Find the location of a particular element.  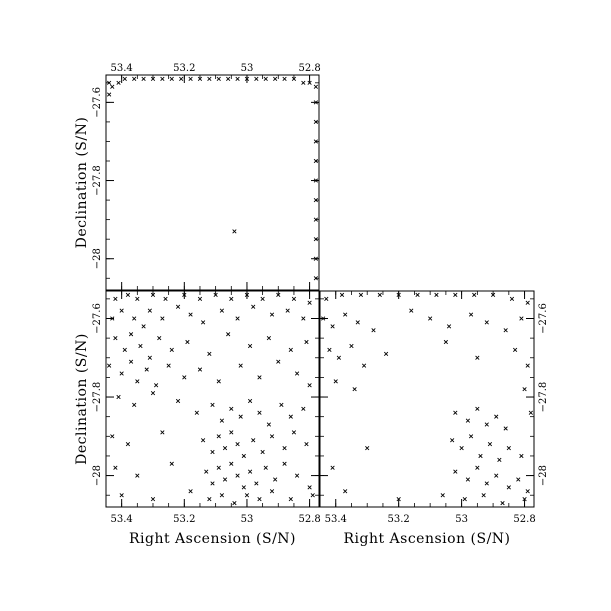

y-tick-label: −27.8 is located at coordinates (97, 180).